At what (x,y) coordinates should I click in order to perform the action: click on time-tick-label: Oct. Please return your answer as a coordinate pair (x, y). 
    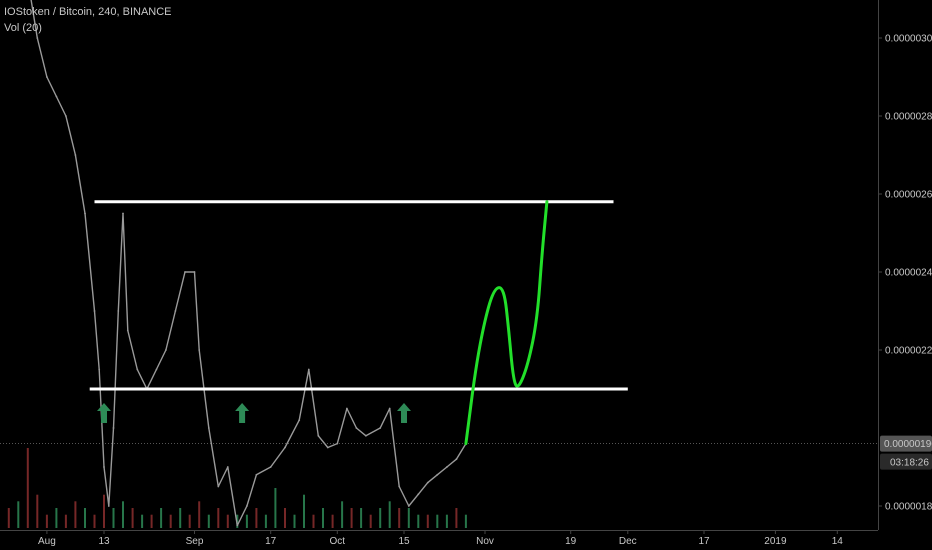
    Looking at the image, I should click on (338, 541).